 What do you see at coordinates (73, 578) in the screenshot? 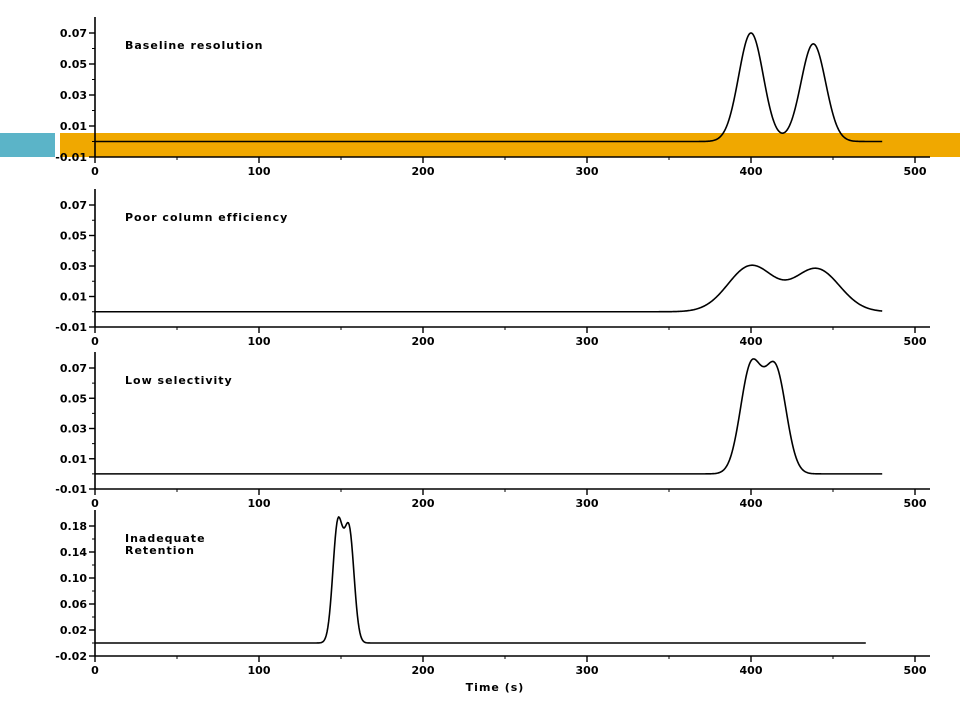
I see `y-tick-label: 0.10` at bounding box center [73, 578].